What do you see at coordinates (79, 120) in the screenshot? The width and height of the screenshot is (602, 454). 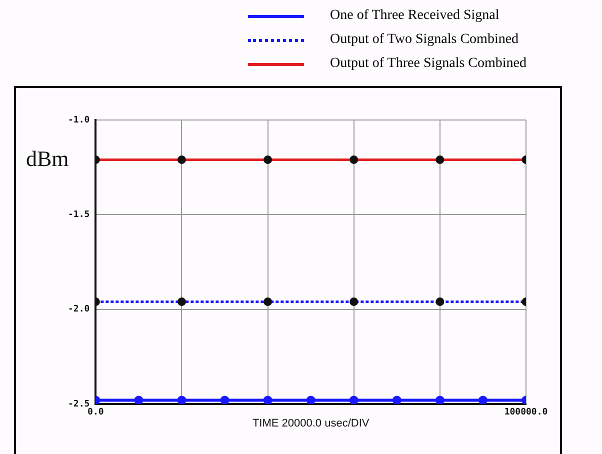 I see `y-tick-label: -1.0` at bounding box center [79, 120].